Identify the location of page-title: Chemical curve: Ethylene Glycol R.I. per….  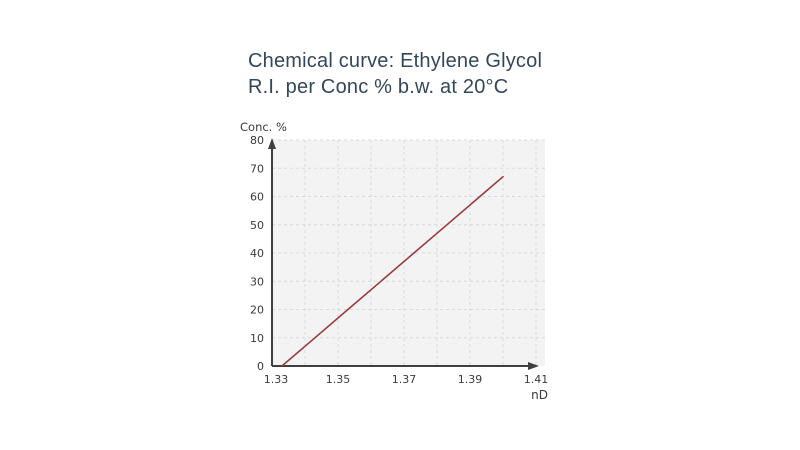
(395, 74).